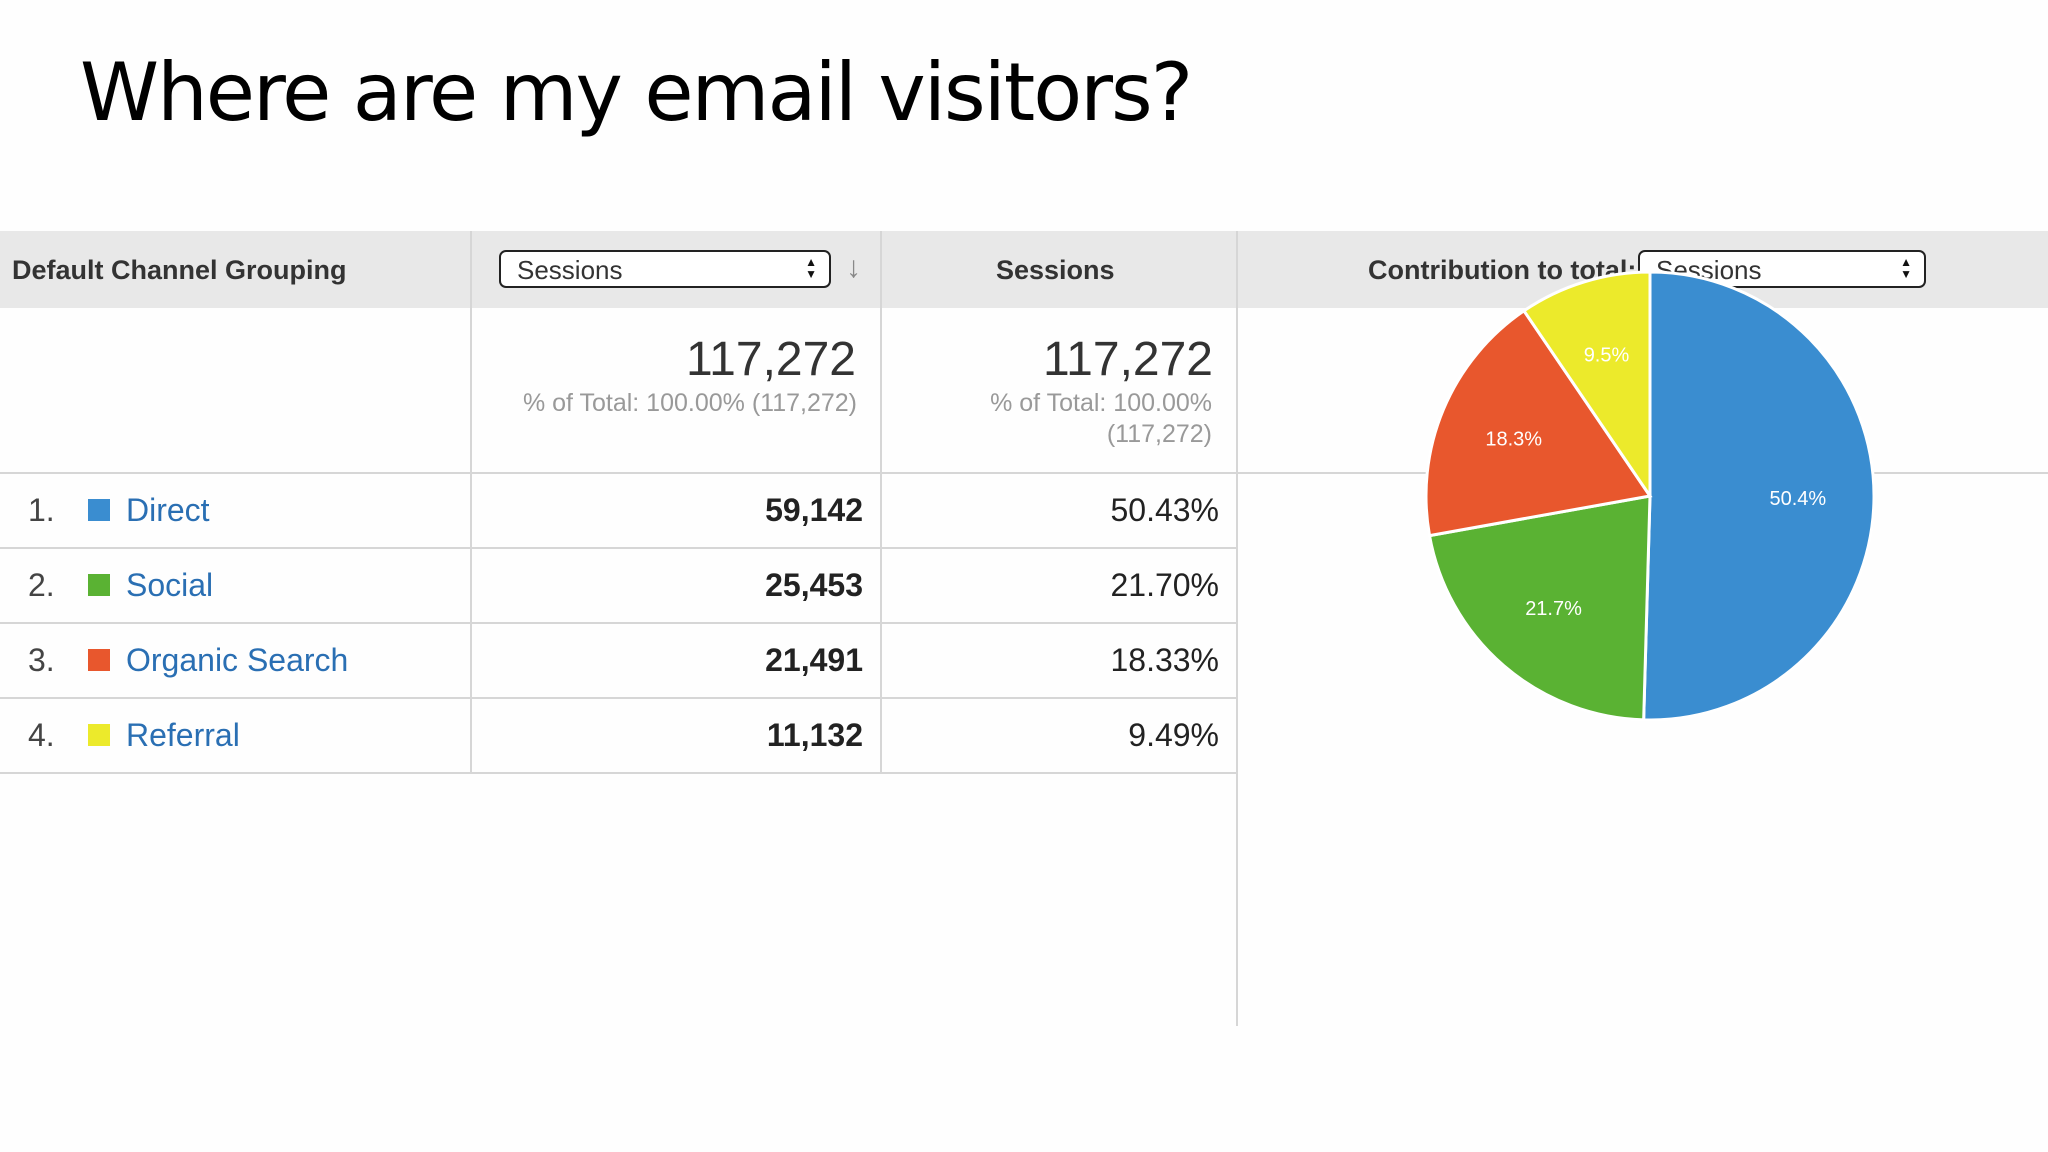 The image size is (2048, 1152). Describe the element at coordinates (183, 735) in the screenshot. I see `row-label-link: Referral` at that location.